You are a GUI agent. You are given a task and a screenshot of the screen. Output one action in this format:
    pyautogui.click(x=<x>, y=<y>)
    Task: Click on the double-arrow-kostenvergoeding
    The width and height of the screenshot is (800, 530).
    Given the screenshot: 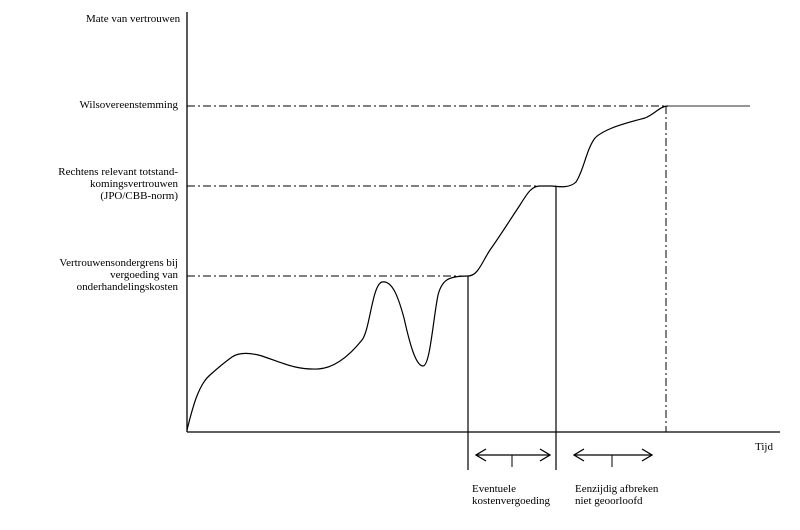 What is the action you would take?
    pyautogui.click(x=513, y=457)
    